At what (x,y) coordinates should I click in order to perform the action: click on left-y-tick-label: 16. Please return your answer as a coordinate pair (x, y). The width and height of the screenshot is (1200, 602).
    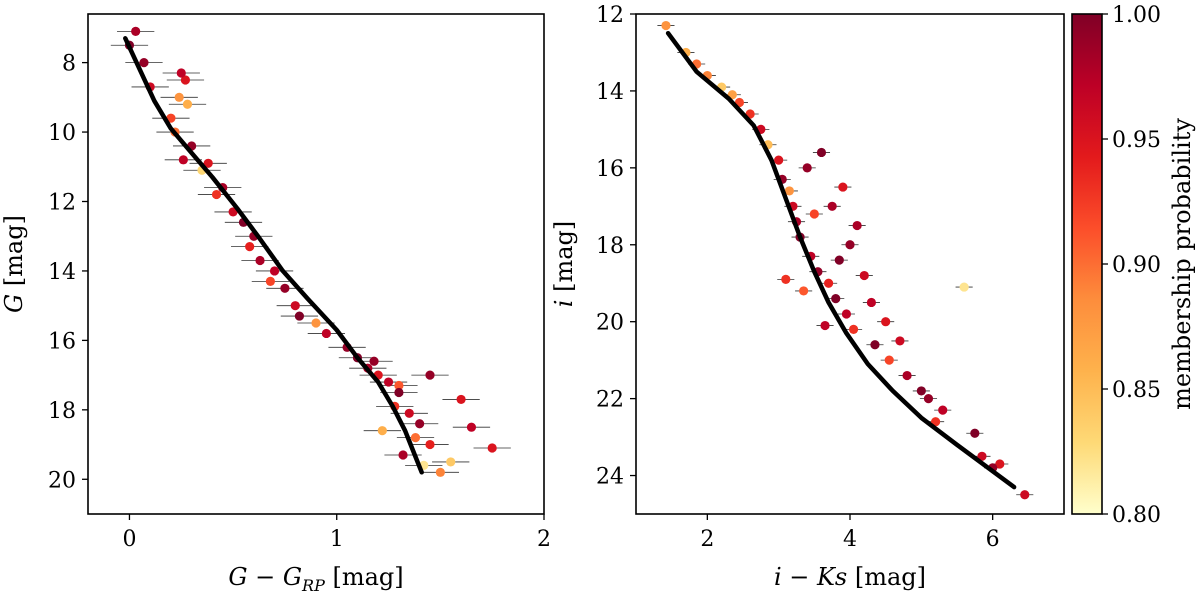
    Looking at the image, I should click on (62, 341).